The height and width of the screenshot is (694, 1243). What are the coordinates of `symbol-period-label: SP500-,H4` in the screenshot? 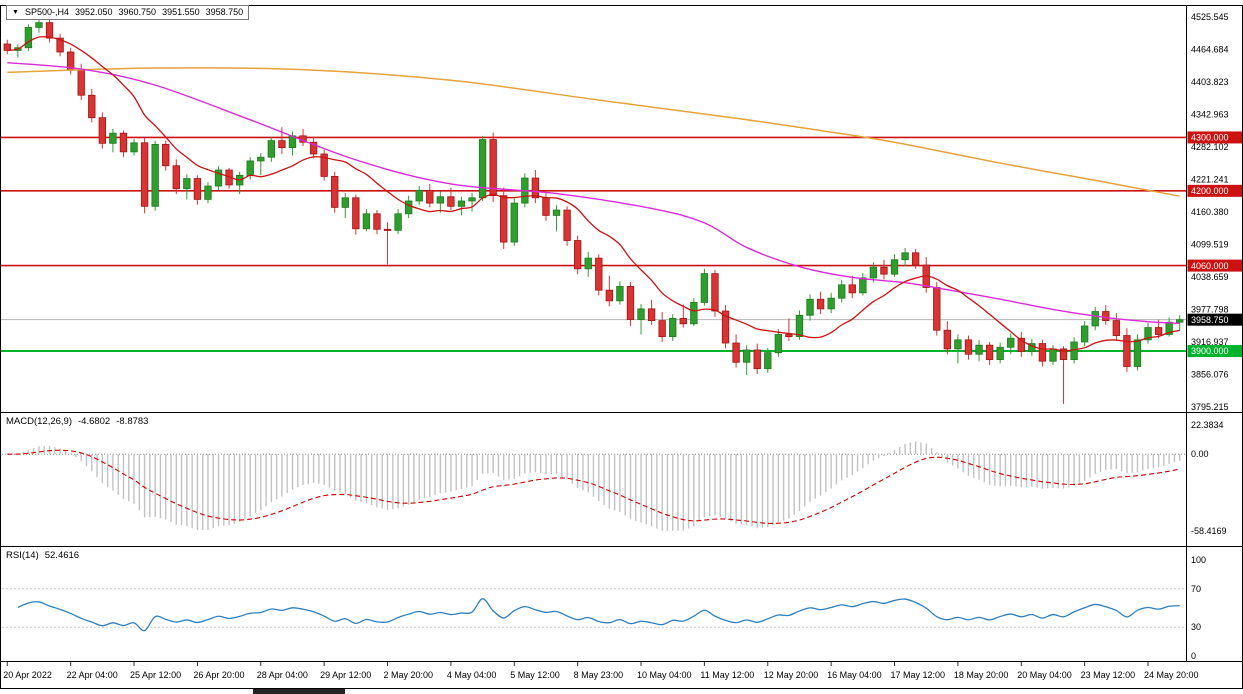 It's located at (46, 12).